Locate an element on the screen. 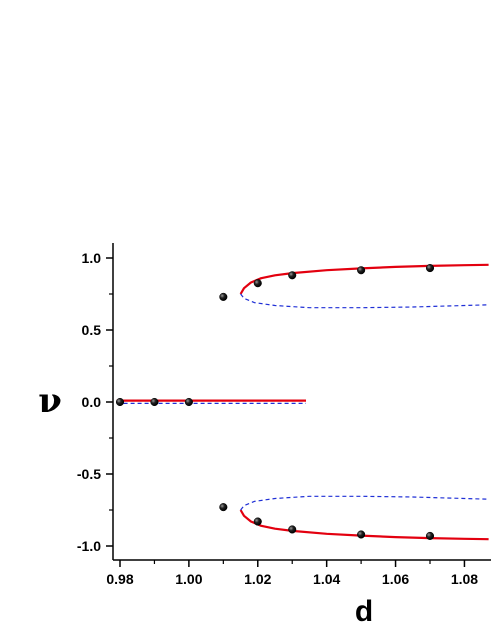  y-tick-label: 1.0 is located at coordinates (92, 258).